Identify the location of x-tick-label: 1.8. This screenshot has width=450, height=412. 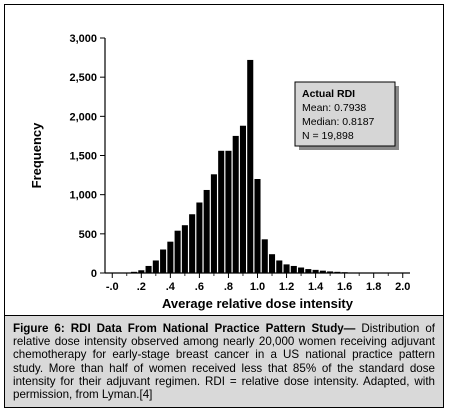
(373, 287).